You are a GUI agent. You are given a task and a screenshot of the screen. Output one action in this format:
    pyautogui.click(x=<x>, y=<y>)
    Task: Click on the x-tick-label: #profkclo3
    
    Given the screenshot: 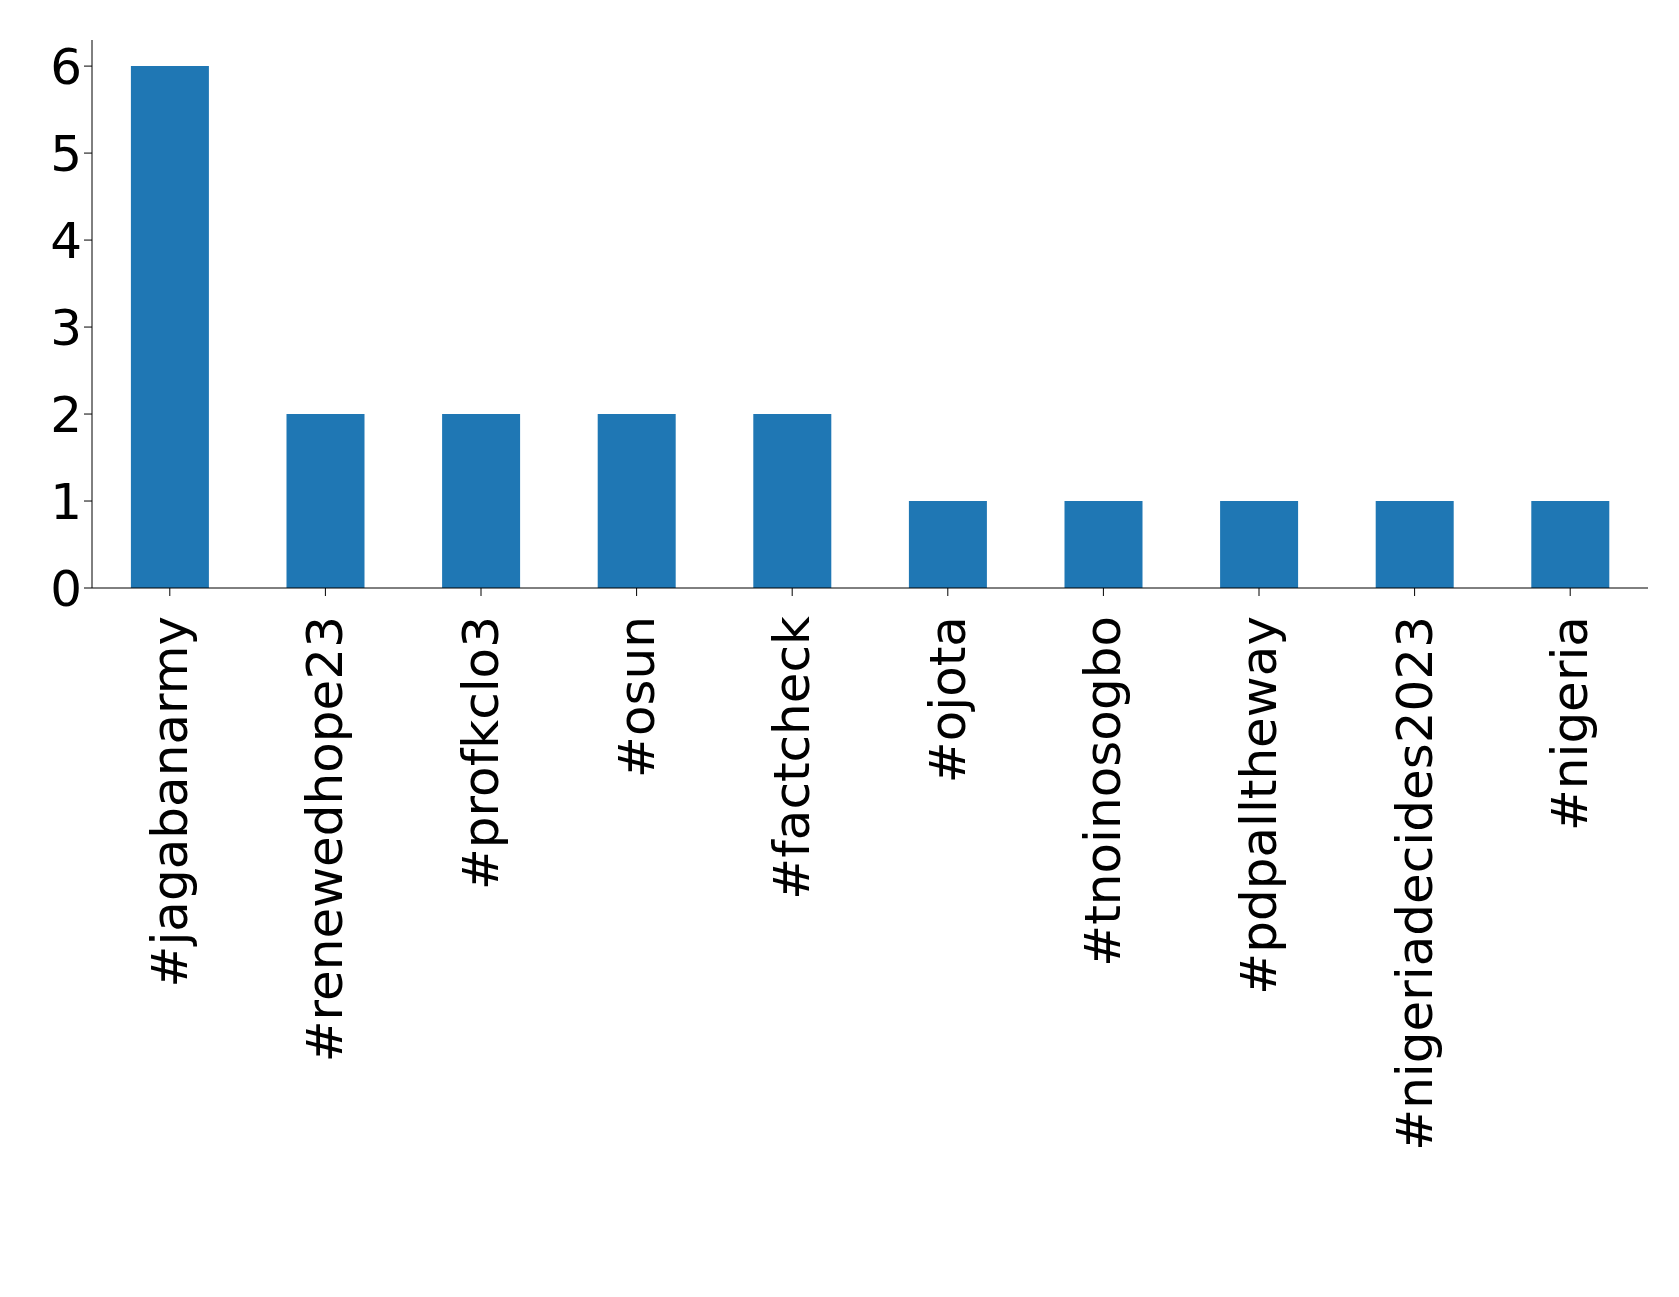 What is the action you would take?
    pyautogui.click(x=481, y=753)
    